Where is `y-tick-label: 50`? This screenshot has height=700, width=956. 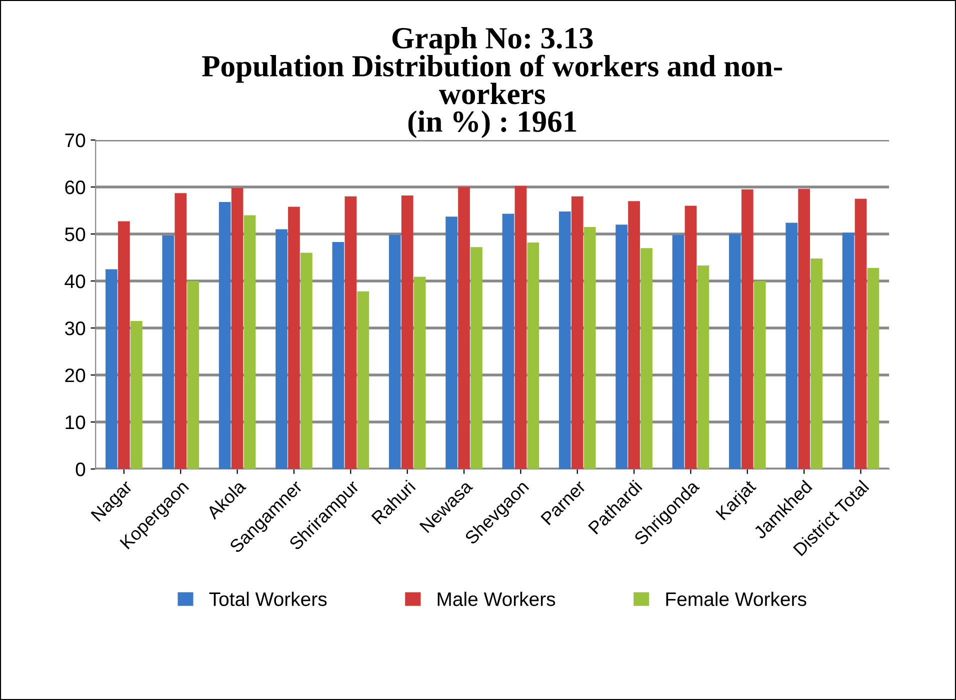 y-tick-label: 50 is located at coordinates (75, 234).